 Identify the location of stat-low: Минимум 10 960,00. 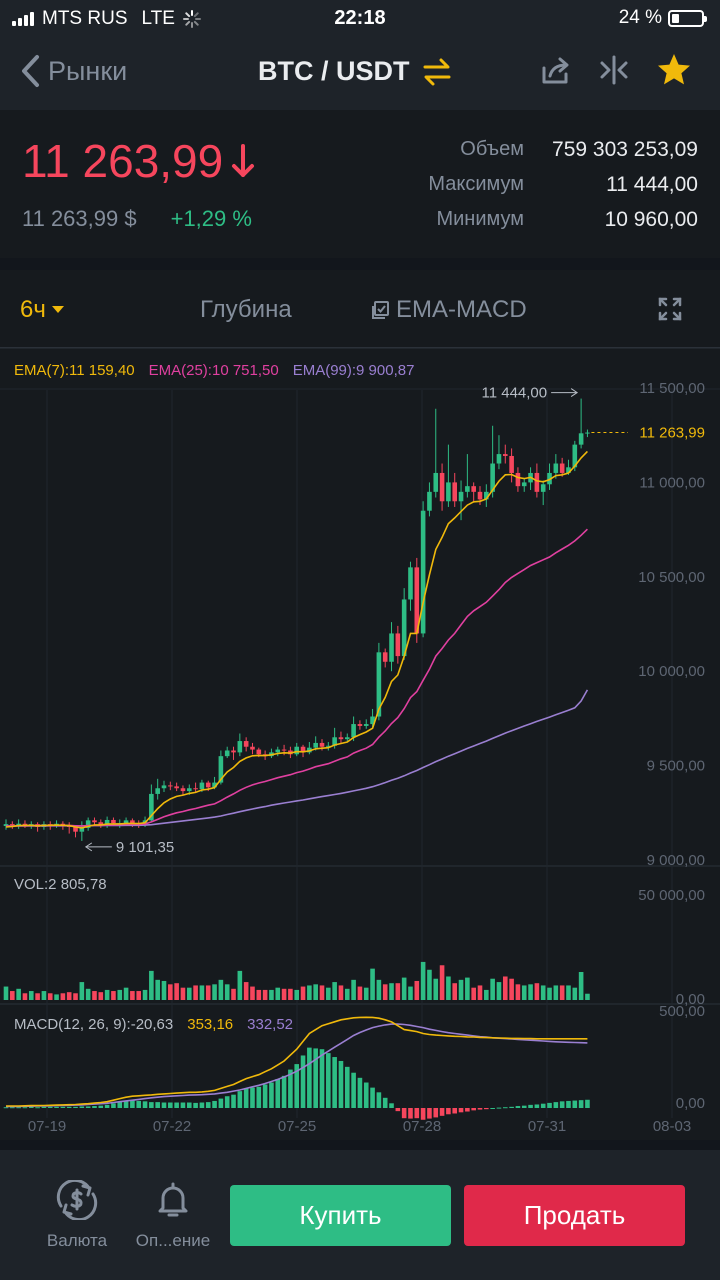
(563, 225).